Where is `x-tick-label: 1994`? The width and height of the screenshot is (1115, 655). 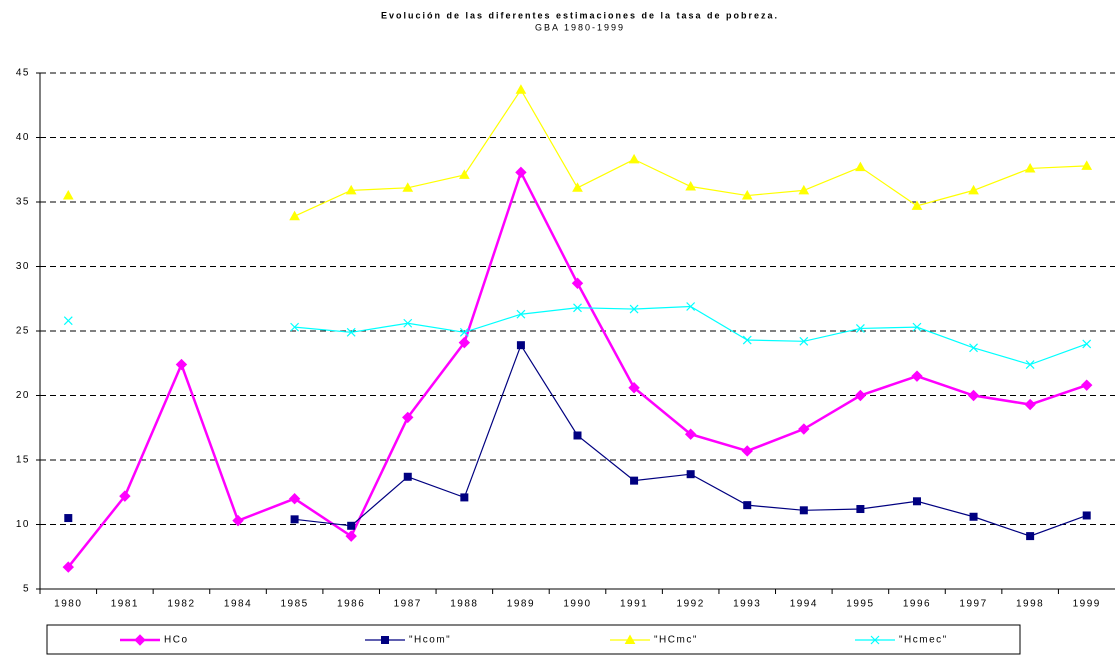
x-tick-label: 1994 is located at coordinates (804, 604).